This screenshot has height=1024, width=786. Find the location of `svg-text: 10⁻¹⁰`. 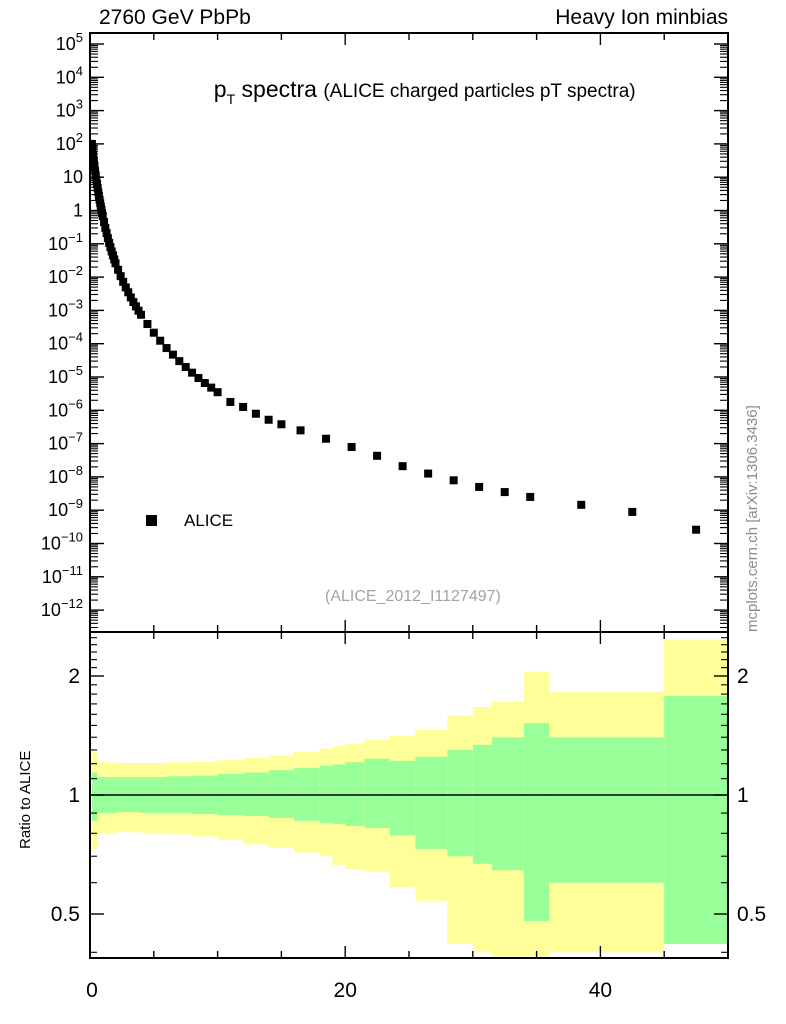

svg-text: 10⁻¹⁰ is located at coordinates (62, 542).